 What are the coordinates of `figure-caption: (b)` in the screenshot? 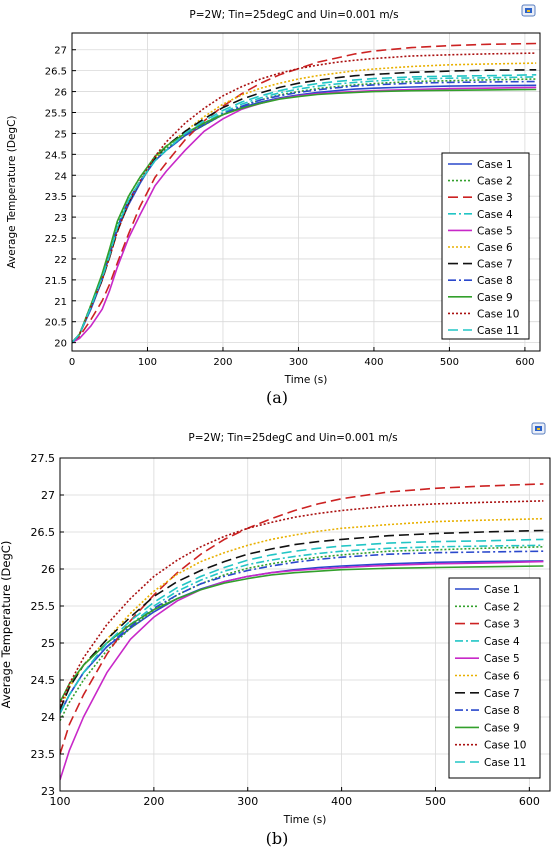 It's located at (277, 838).